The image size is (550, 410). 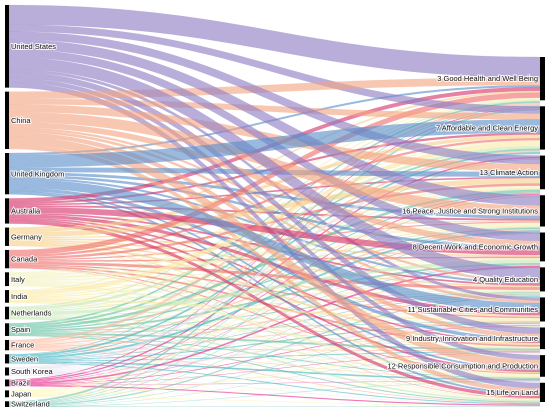 What do you see at coordinates (274, 377) in the screenshot?
I see `link-kr-sdg12` at bounding box center [274, 377].